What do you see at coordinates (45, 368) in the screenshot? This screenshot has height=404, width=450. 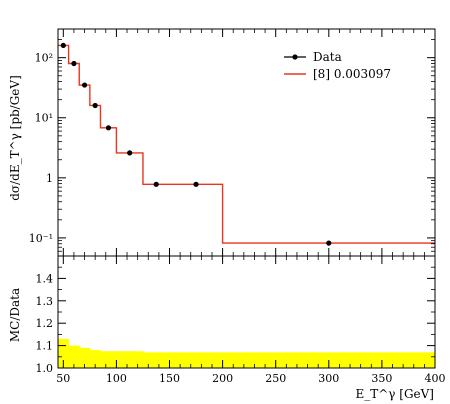 I see `ratio-ytick-label: 1.0` at bounding box center [45, 368].